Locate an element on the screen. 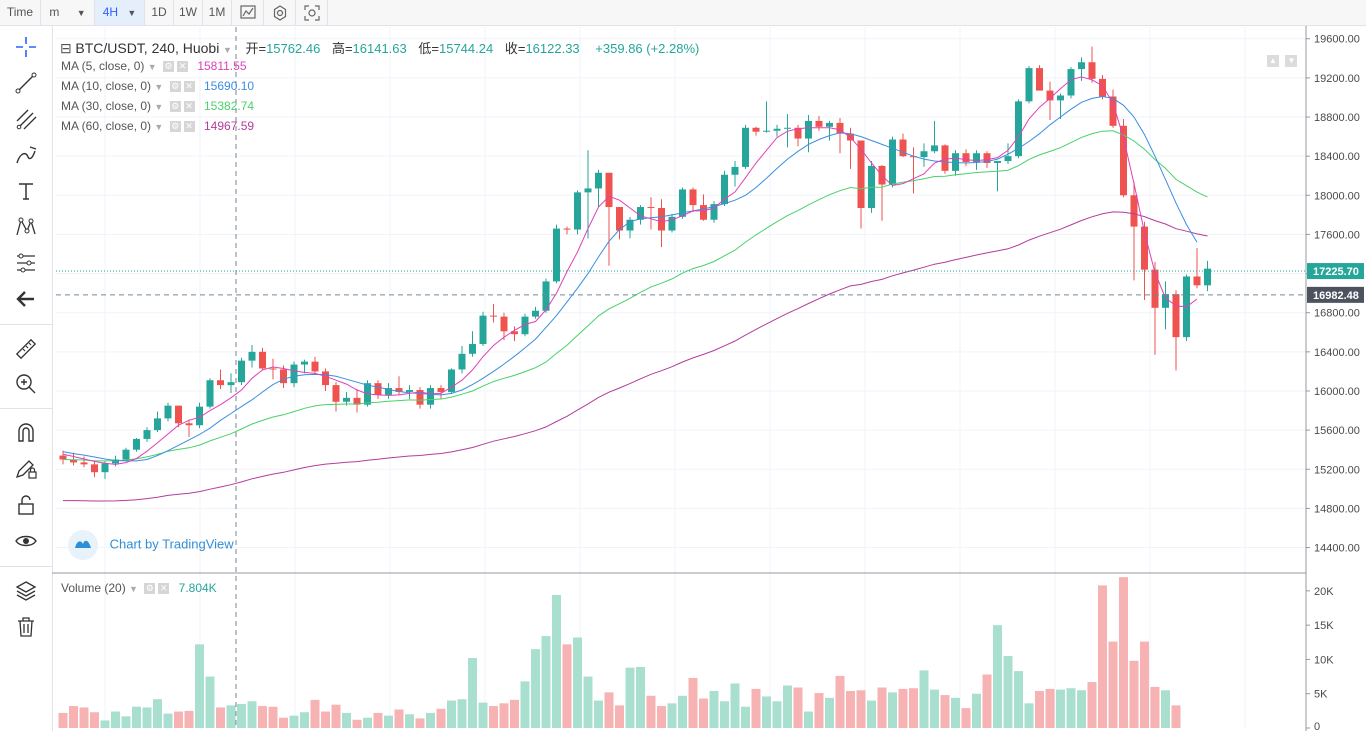  interval-1w-button: 1W is located at coordinates (188, 12).